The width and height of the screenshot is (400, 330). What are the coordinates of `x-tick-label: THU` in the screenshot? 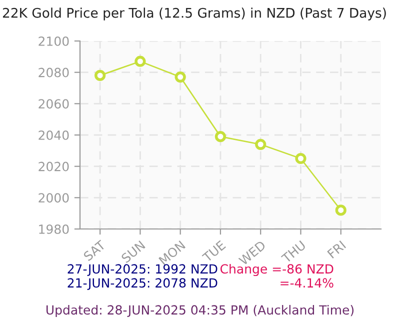 It's located at (293, 252).